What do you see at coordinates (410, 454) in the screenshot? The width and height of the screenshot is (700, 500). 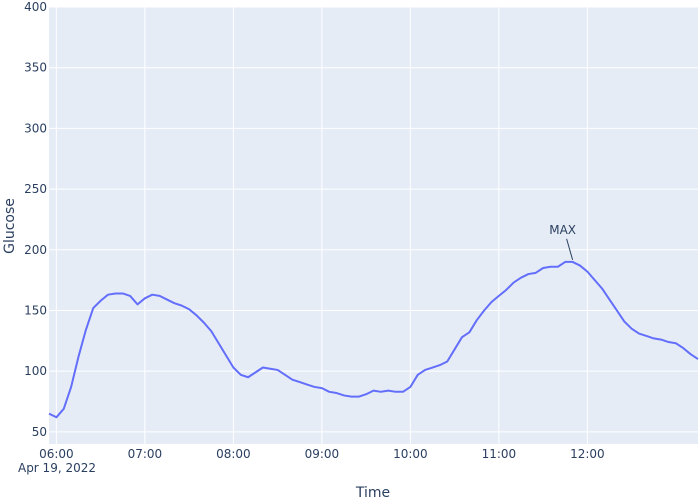 I see `x-tick-label: 10:00` at bounding box center [410, 454].